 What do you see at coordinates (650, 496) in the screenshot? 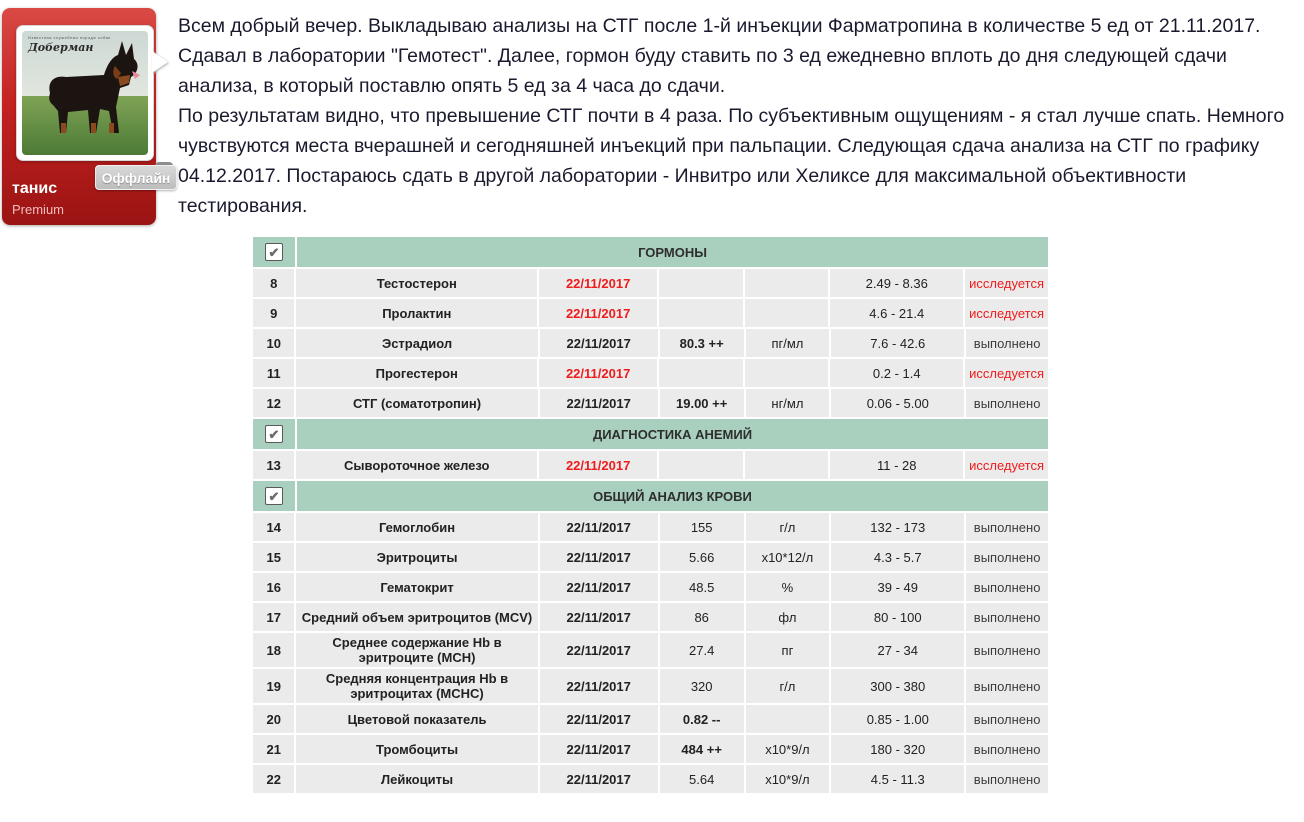
I see `section-header-row: ✔ ОБЩИЙ АНАЛИЗ КРОВИ` at bounding box center [650, 496].